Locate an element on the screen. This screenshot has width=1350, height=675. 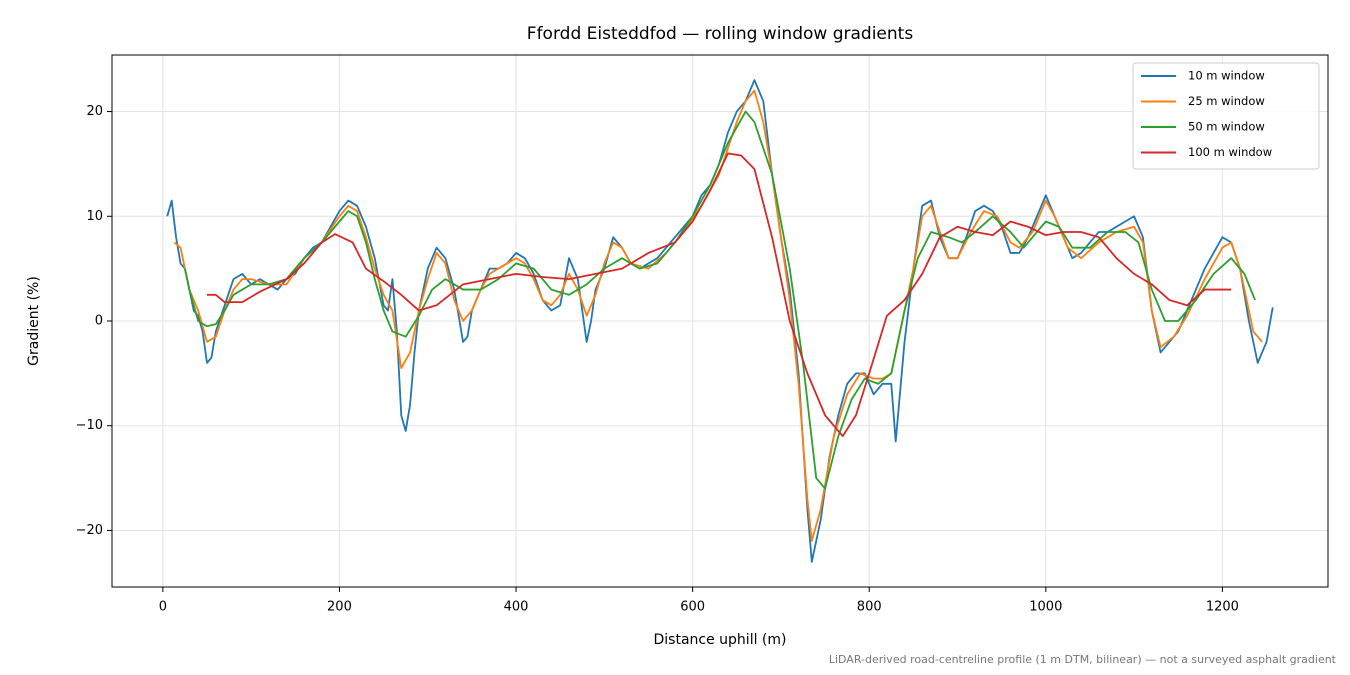
x-tick-label: 0 is located at coordinates (163, 607).